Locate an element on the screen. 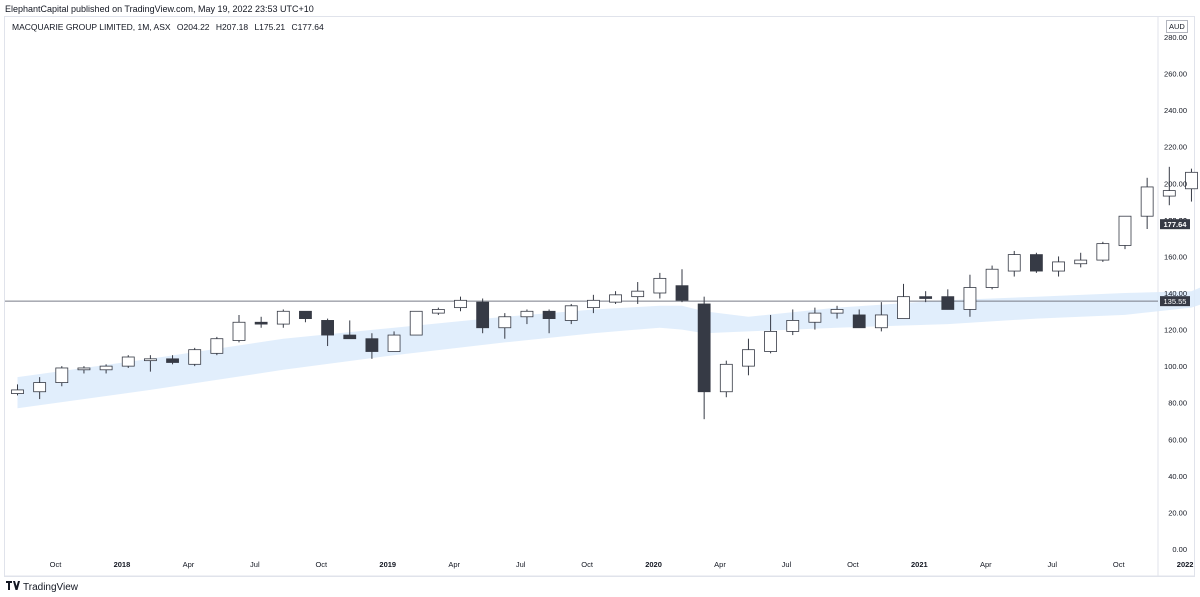 Image resolution: width=1200 pixels, height=597 pixels. last-price-label: 177.64 is located at coordinates (1176, 224).